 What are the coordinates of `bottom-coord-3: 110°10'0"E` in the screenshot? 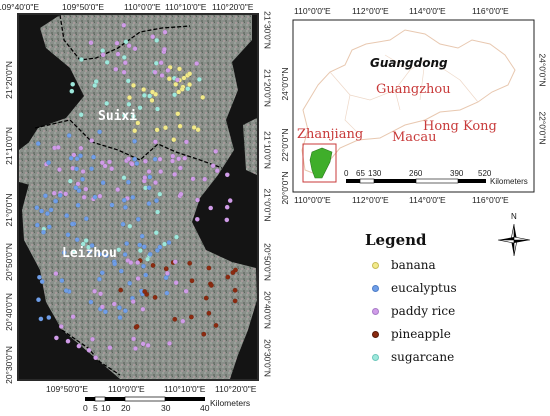 It's located at (185, 389).